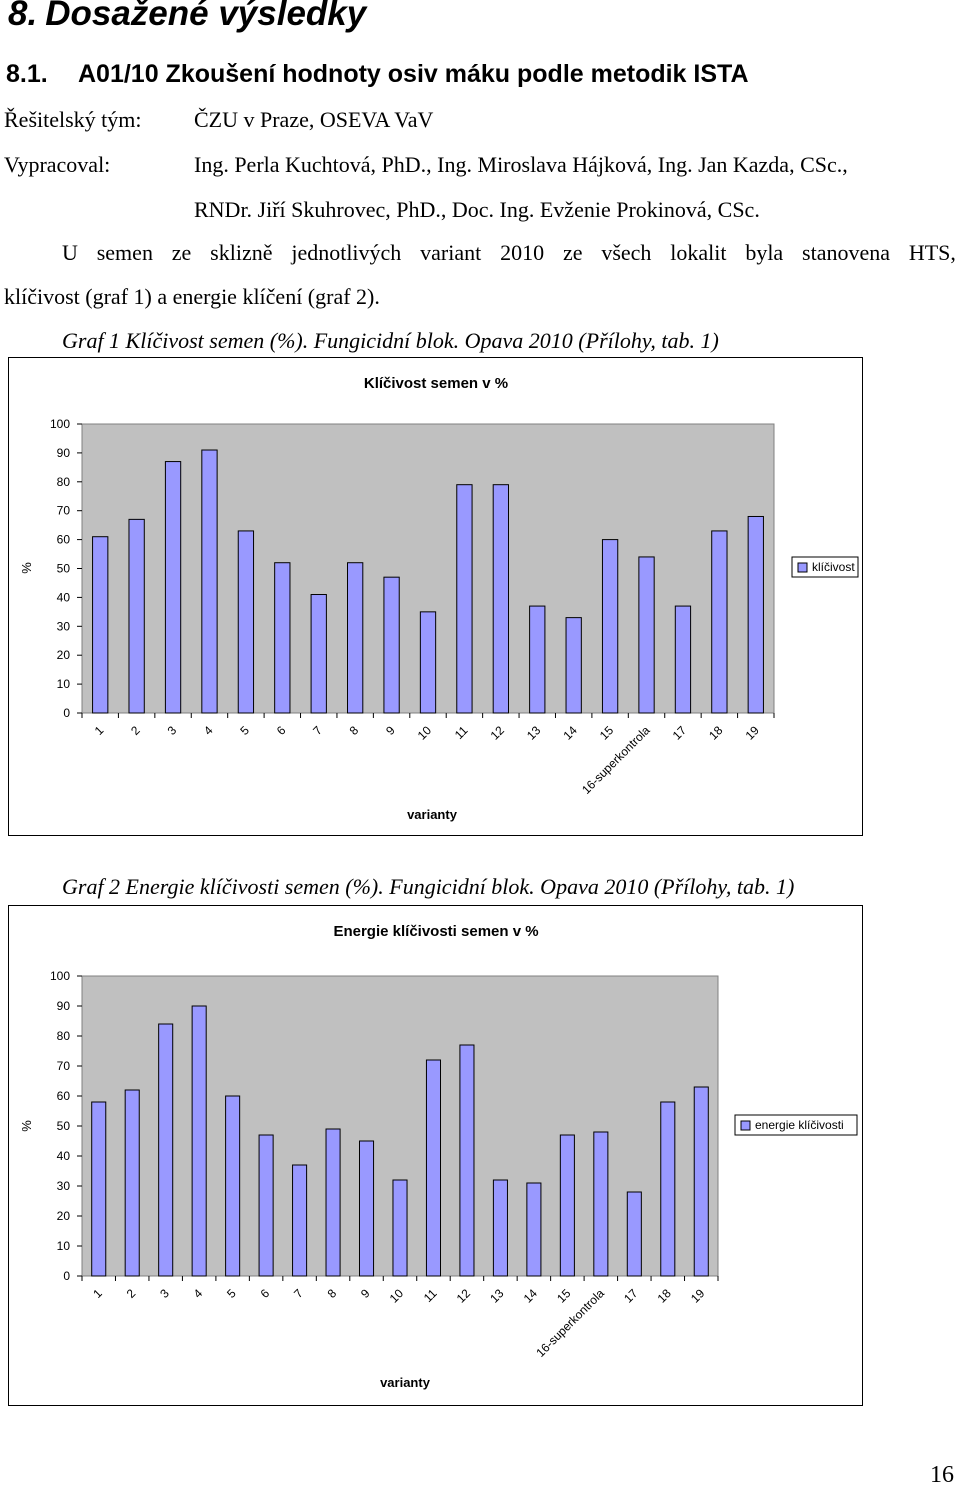 Image resolution: width=960 pixels, height=1491 pixels. I want to click on legend-label: klíčivost, so click(833, 567).